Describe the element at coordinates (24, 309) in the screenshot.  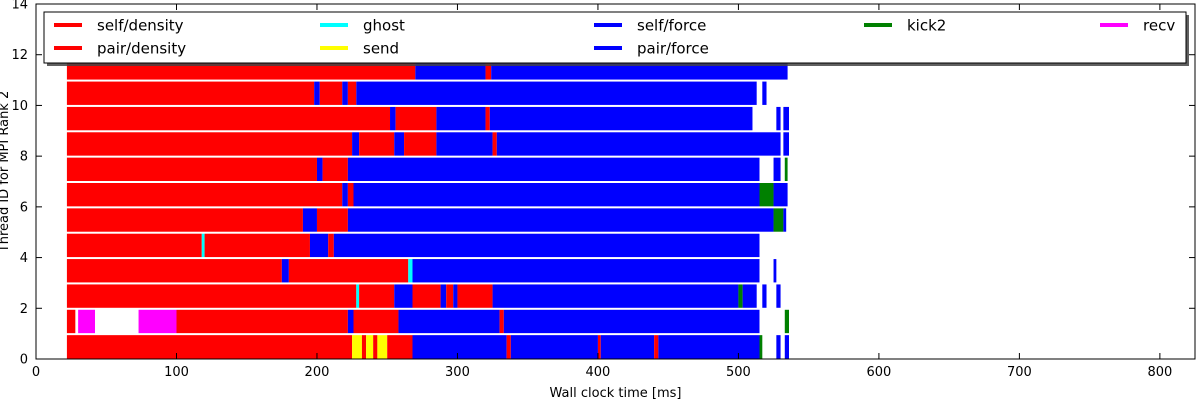
I see `y-tick-label: 2` at that location.